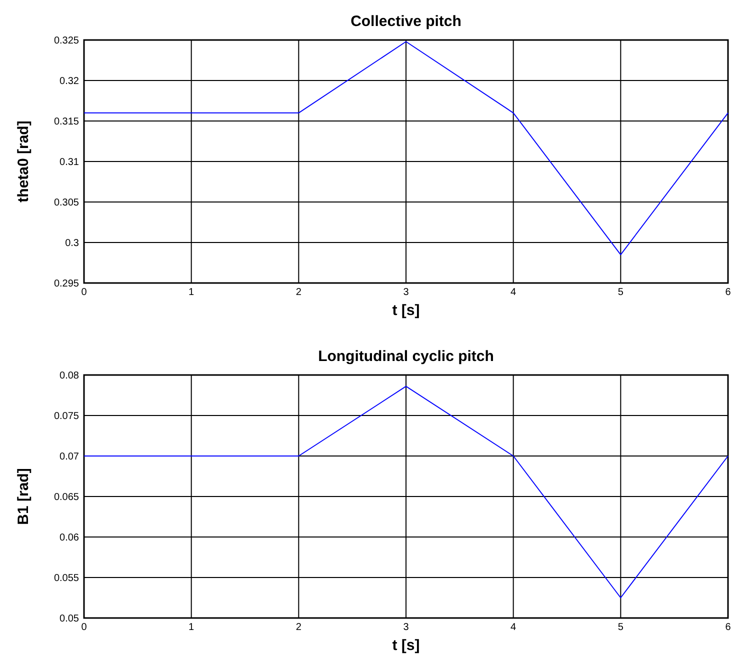 The width and height of the screenshot is (741, 670). I want to click on y-tick-label: 0.32, so click(70, 81).